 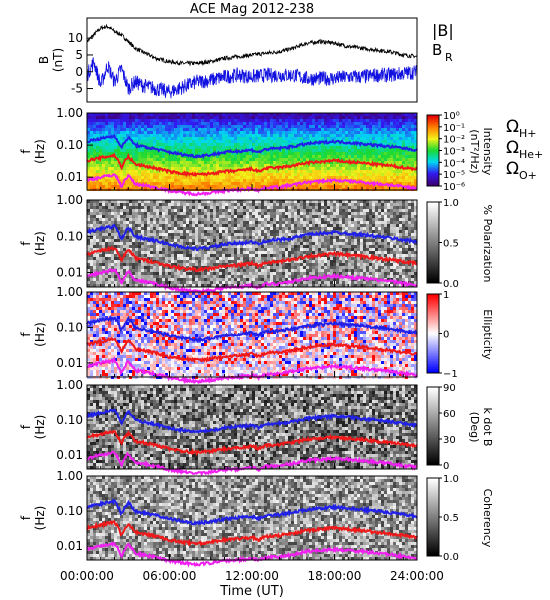 I want to click on legend-subscript: He+, so click(x=531, y=154).